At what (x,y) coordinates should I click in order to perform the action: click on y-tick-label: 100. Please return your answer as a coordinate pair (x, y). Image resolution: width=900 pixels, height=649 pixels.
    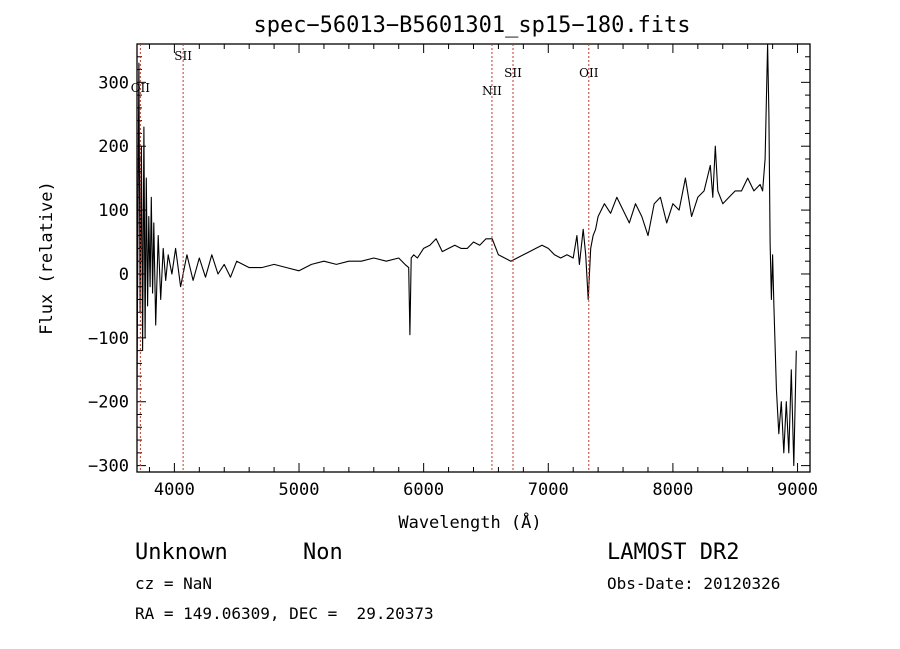
    Looking at the image, I should click on (113, 211).